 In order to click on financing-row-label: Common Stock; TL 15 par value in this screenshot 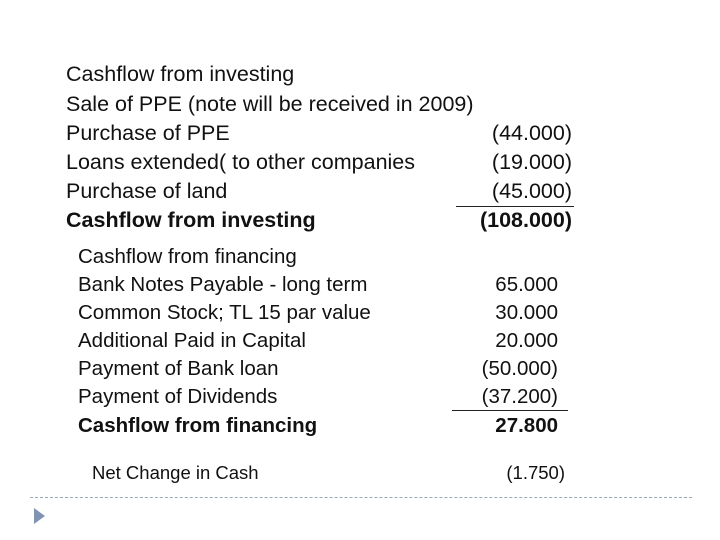, I will do `click(224, 312)`.